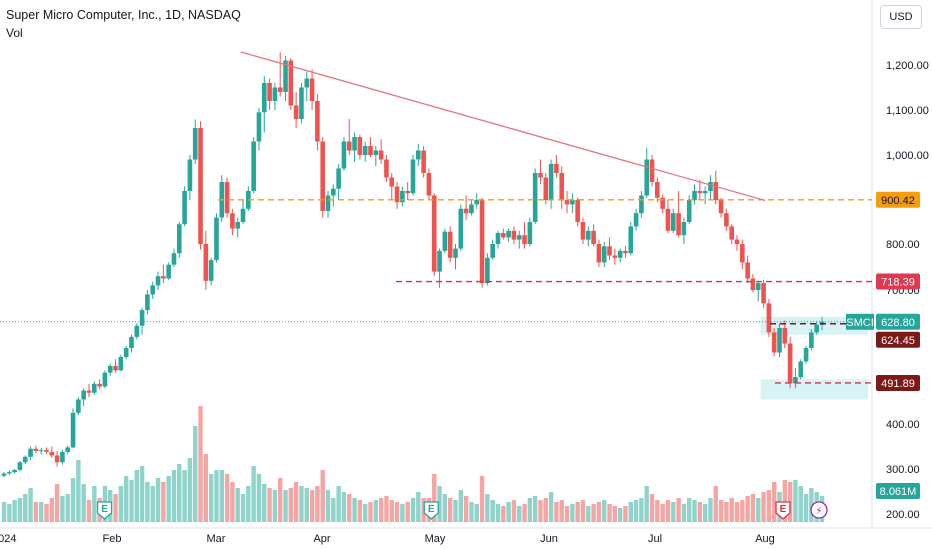 The height and width of the screenshot is (550, 932). I want to click on volume-indicator-label: Vol, so click(14, 33).